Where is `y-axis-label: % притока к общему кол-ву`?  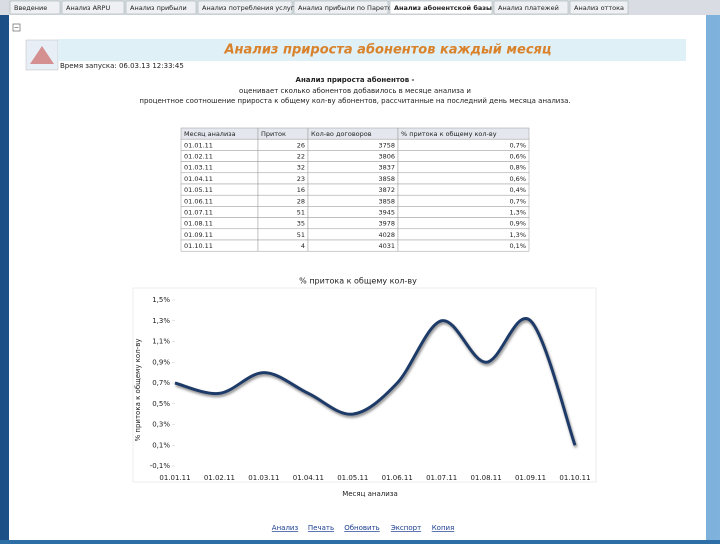
y-axis-label: % притока к общему кол-ву is located at coordinates (138, 390).